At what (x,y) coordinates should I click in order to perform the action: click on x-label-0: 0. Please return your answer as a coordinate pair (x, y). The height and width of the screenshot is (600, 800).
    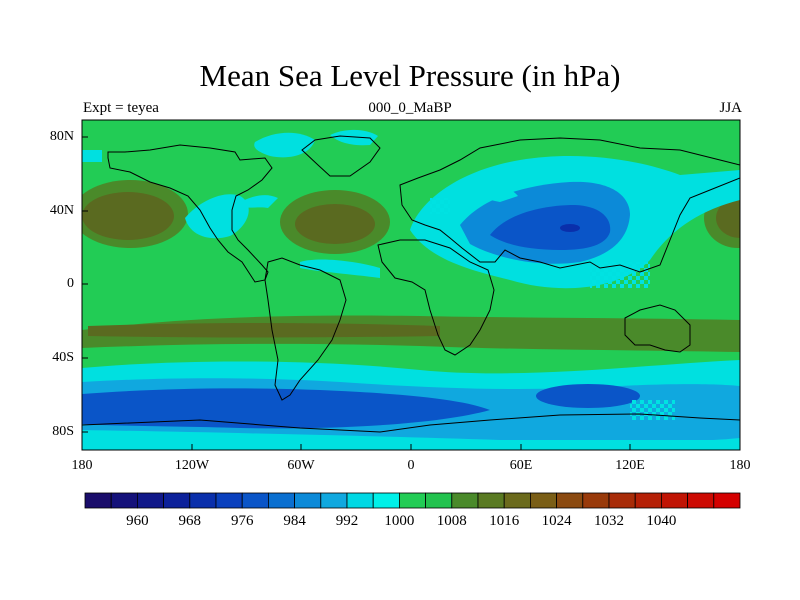
    Looking at the image, I should click on (411, 465).